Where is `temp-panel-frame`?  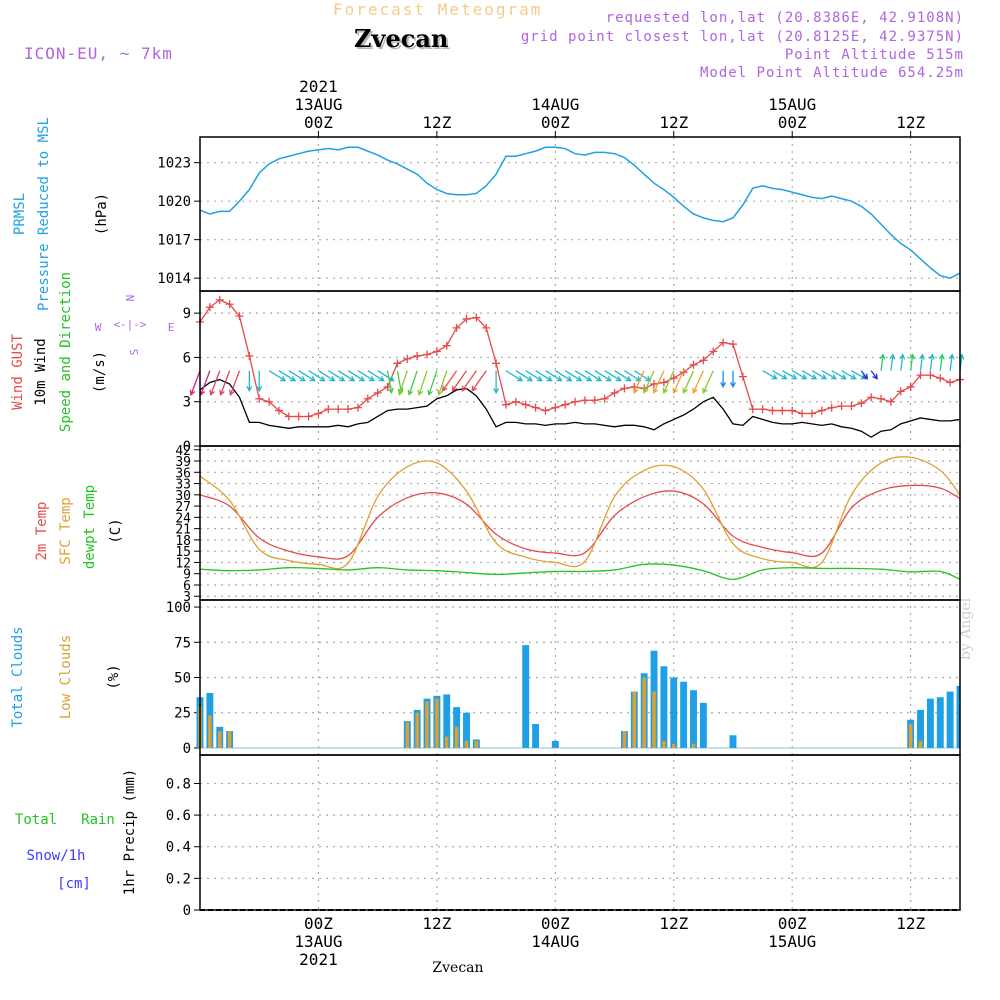 temp-panel-frame is located at coordinates (580, 523).